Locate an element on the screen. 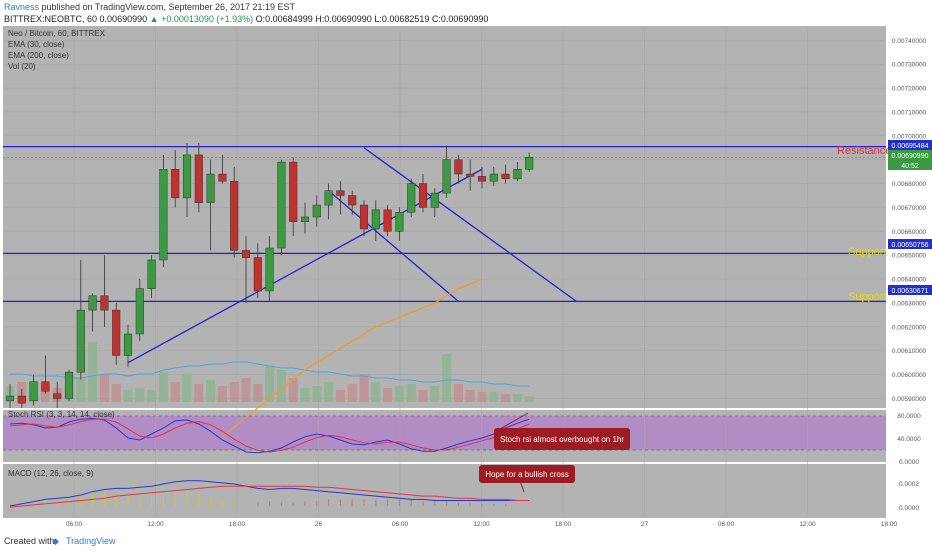  y-tick-label: 0.00710000 is located at coordinates (909, 112).